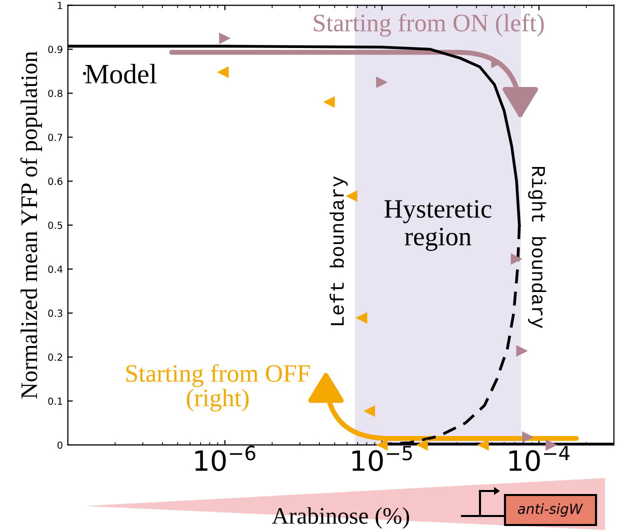 Image resolution: width=617 pixels, height=531 pixels. I want to click on x-tick-label: 10$^{−4}$, so click(539, 459).